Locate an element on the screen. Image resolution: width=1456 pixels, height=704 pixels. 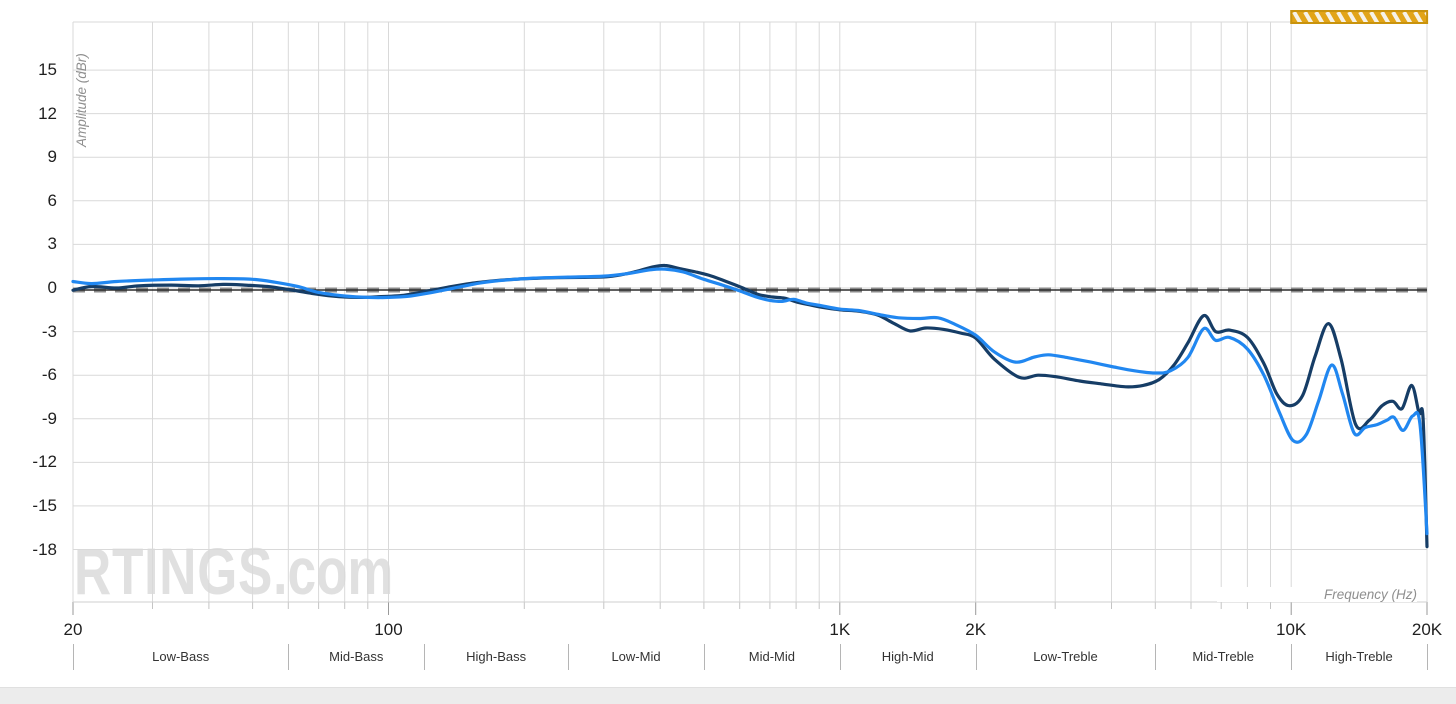
y-tick-label: 12 is located at coordinates (47, 113).